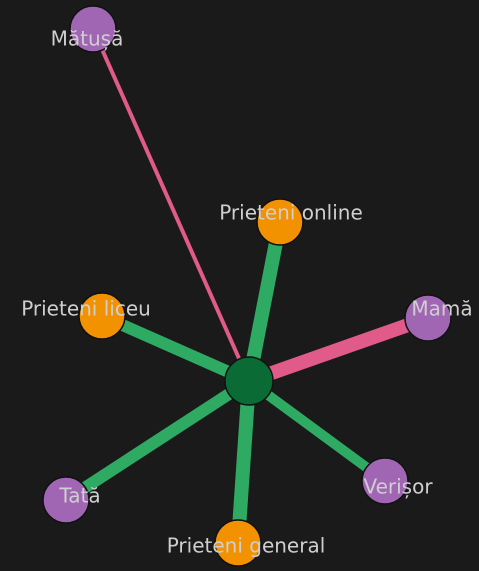 This screenshot has width=479, height=571. What do you see at coordinates (398, 487) in the screenshot?
I see `node-label: Verișor` at bounding box center [398, 487].